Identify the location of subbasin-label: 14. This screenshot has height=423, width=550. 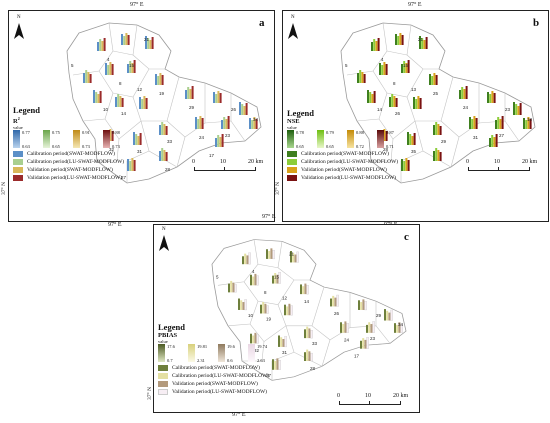
(124, 113).